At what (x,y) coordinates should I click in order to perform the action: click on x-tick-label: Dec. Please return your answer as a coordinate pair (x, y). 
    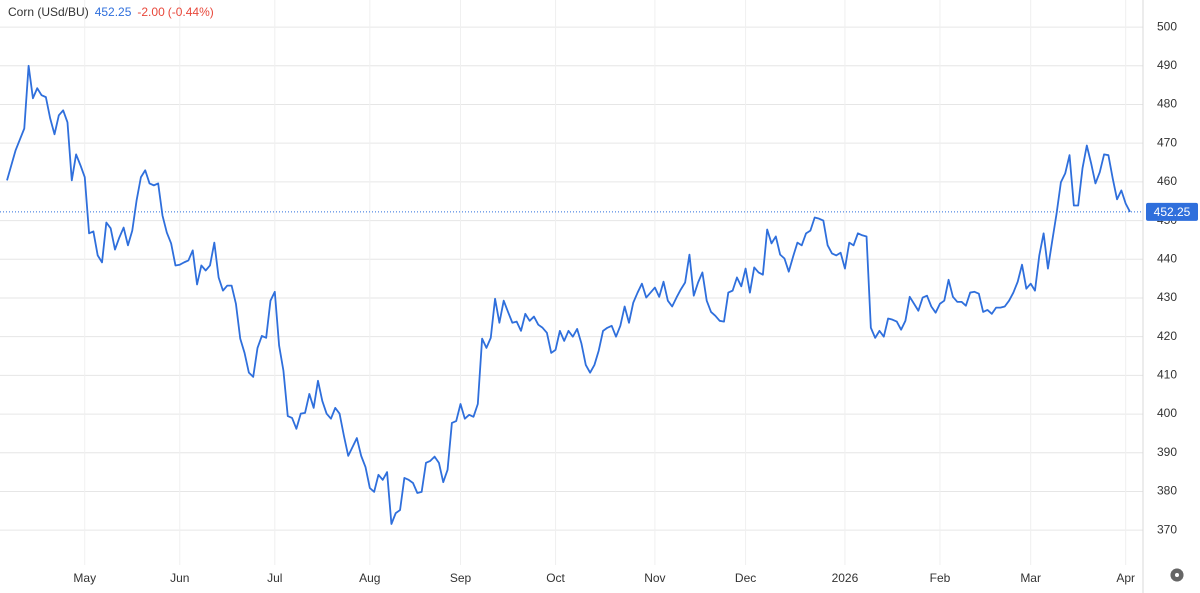
    Looking at the image, I should click on (745, 578).